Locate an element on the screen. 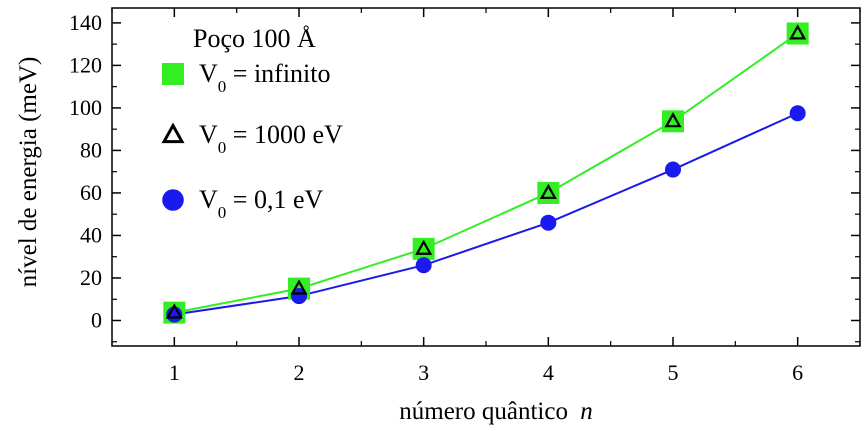  y-tick-label: 140 is located at coordinates (85, 22).